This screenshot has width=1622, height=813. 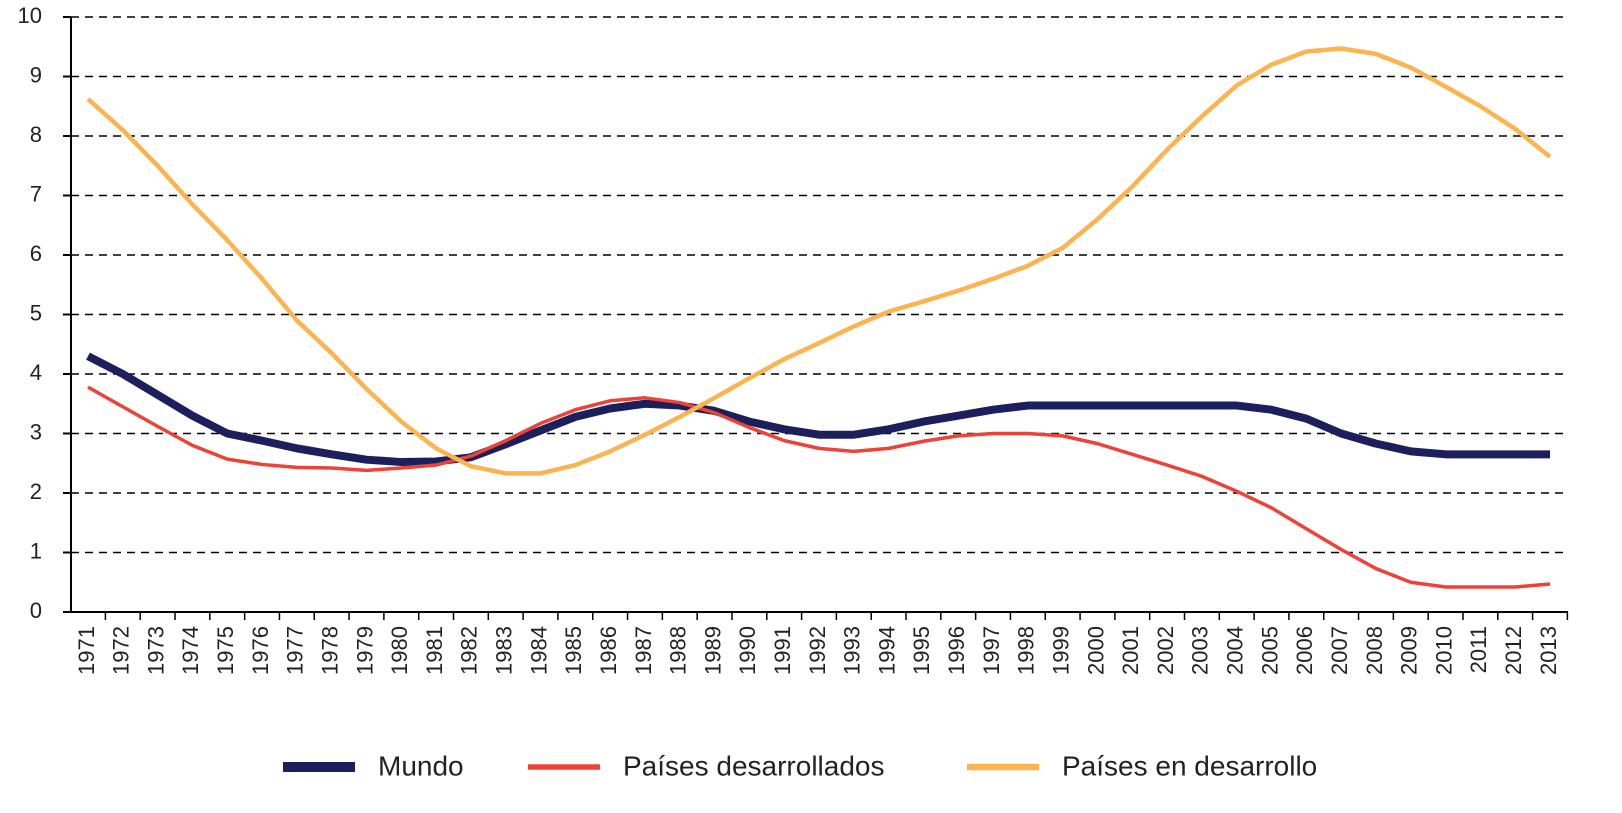 What do you see at coordinates (1339, 650) in the screenshot?
I see `x-tick-label: 2007` at bounding box center [1339, 650].